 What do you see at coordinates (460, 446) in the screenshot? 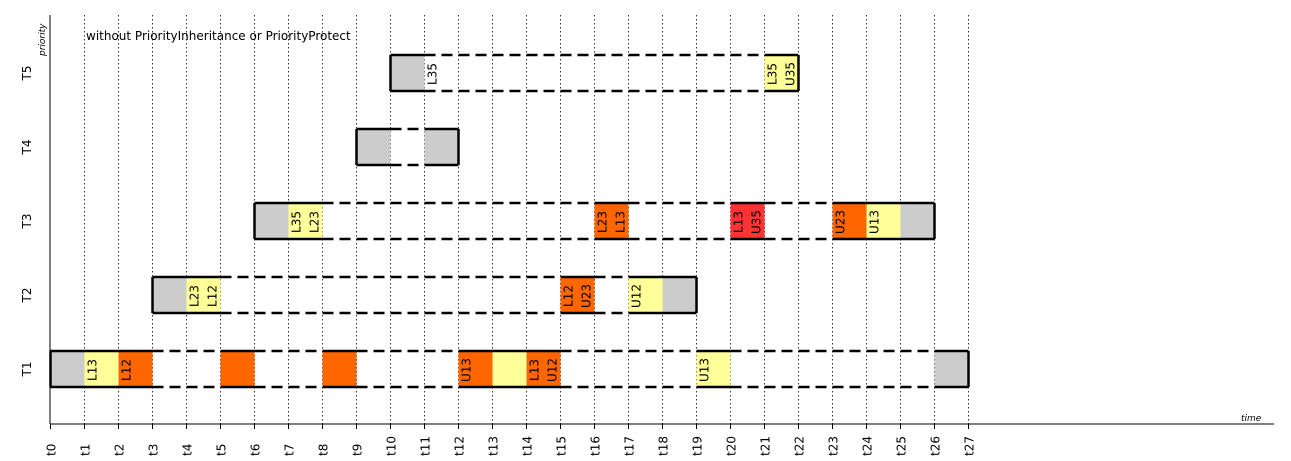
I see `tick-label-t12: t12` at bounding box center [460, 446].